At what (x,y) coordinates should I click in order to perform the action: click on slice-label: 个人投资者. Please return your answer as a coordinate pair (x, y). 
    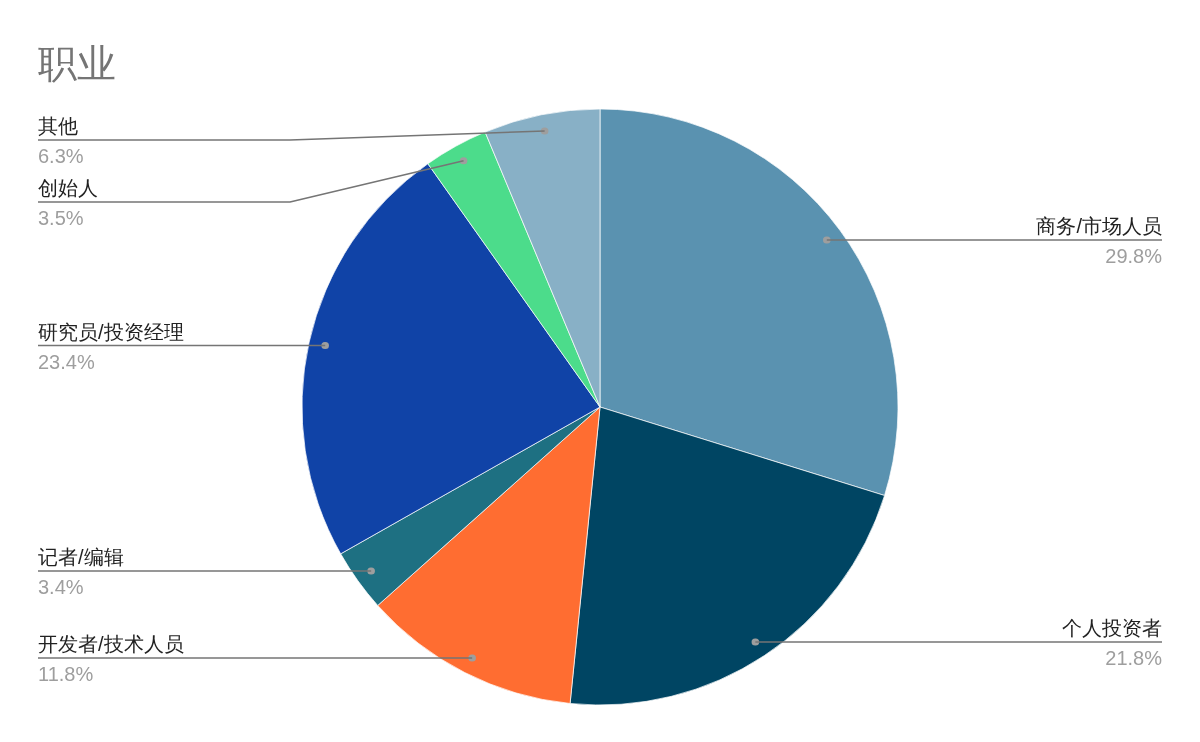
    Looking at the image, I should click on (1112, 627).